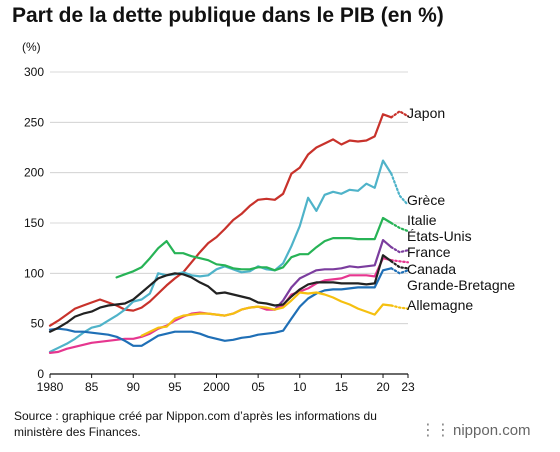 The width and height of the screenshot is (560, 452). What do you see at coordinates (400, 307) in the screenshot?
I see `series-projection-allemagne` at bounding box center [400, 307].